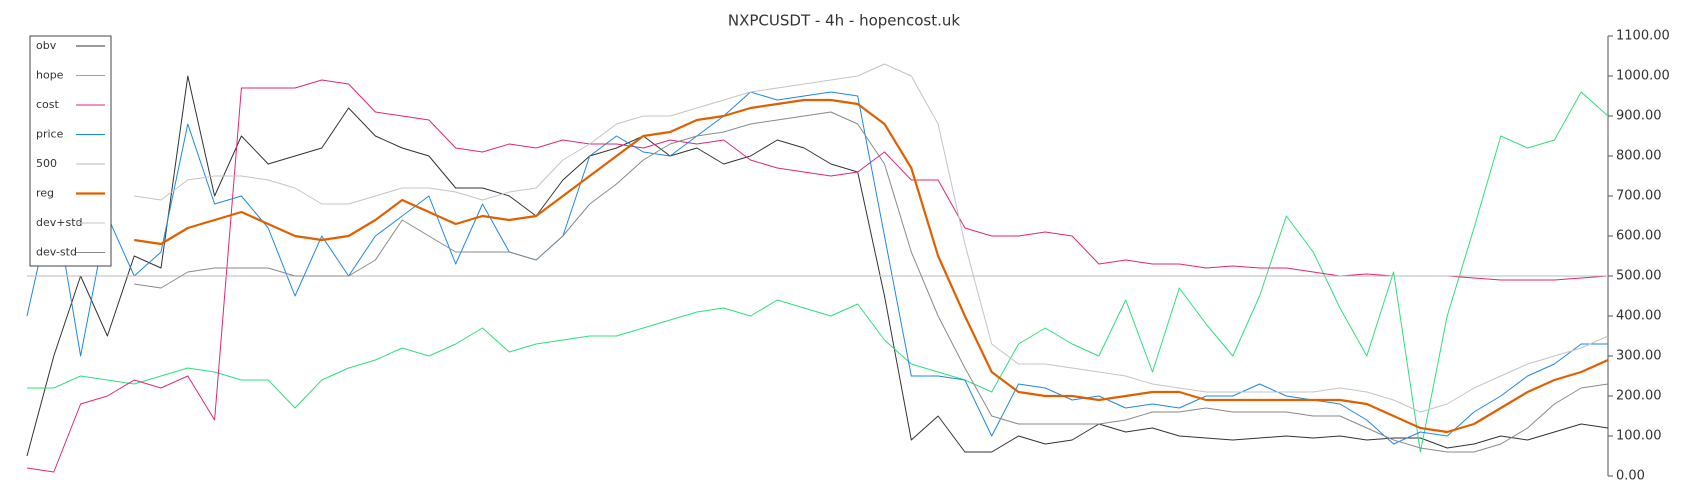 The width and height of the screenshot is (1700, 504). I want to click on y-tick-label: 900.00, so click(1639, 116).